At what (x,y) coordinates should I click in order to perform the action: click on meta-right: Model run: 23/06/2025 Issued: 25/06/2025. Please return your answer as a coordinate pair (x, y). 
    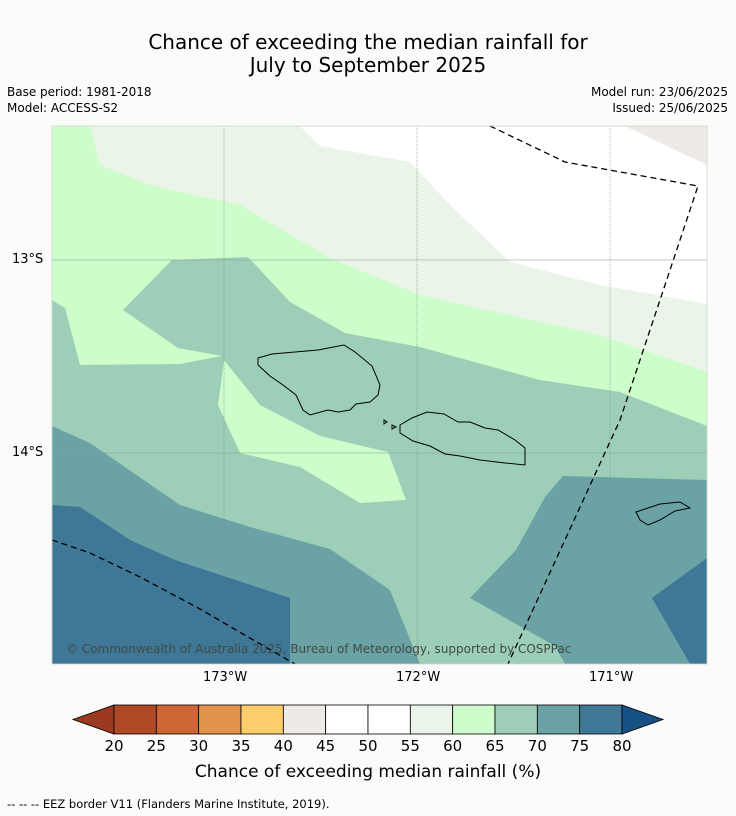
    Looking at the image, I should click on (659, 100).